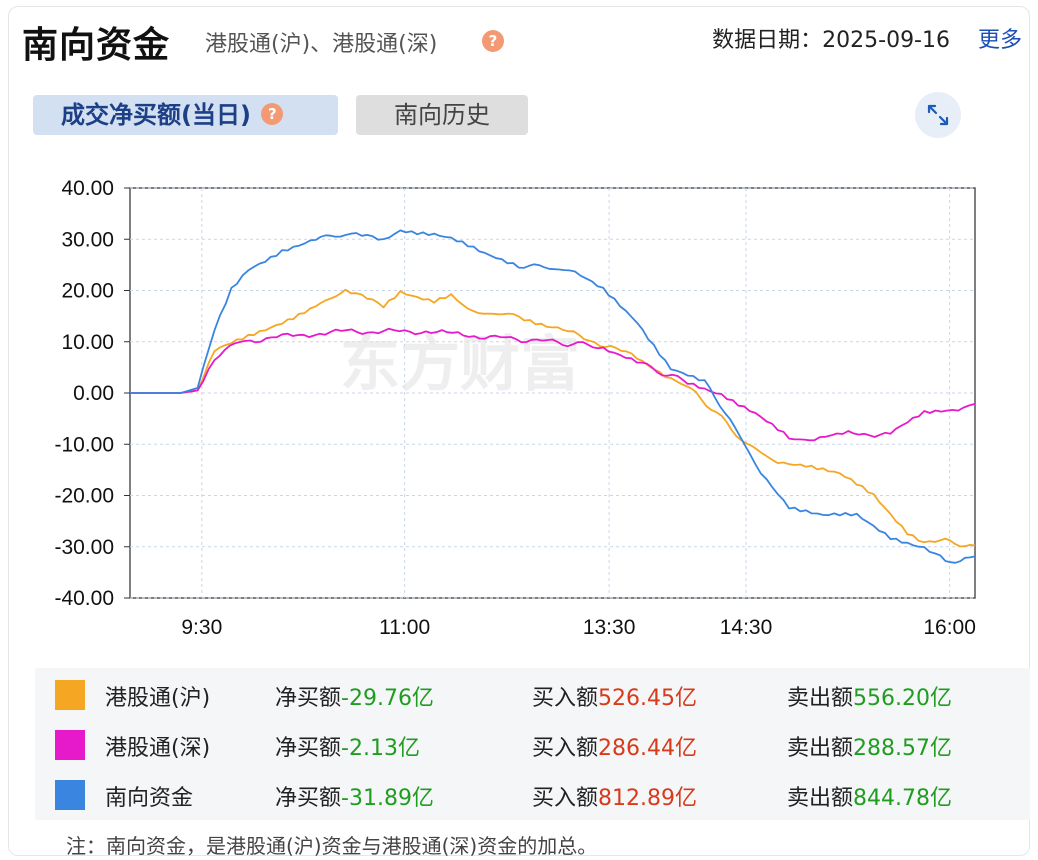 This screenshot has width=1038, height=860. What do you see at coordinates (84, 598) in the screenshot?
I see `y-tick-label: -40.00` at bounding box center [84, 598].